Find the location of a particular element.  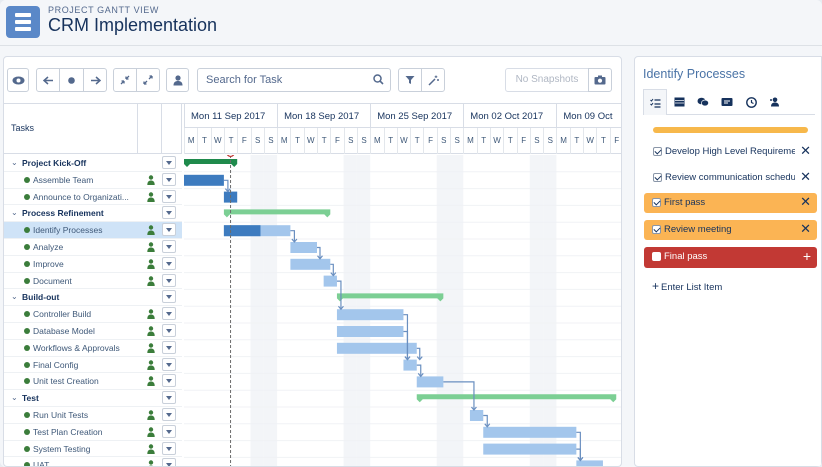

snapshots-select: No Snapshots is located at coordinates (547, 80).